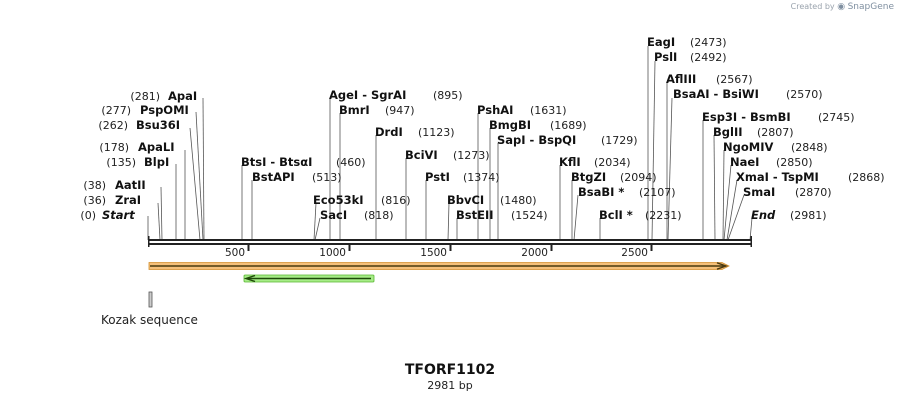 The height and width of the screenshot is (402, 900). I want to click on site-name-sapi: SapI - BspQI, so click(536, 140).